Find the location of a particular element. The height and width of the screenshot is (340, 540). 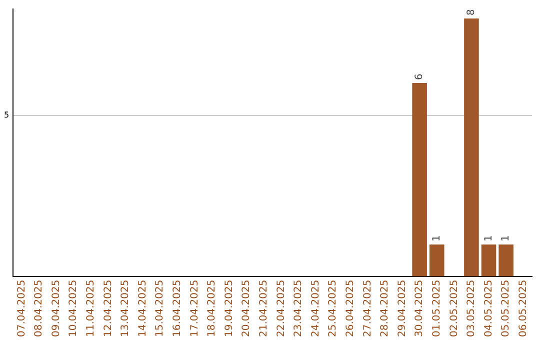

x-tick-label: 29.04.2025 is located at coordinates (402, 309).